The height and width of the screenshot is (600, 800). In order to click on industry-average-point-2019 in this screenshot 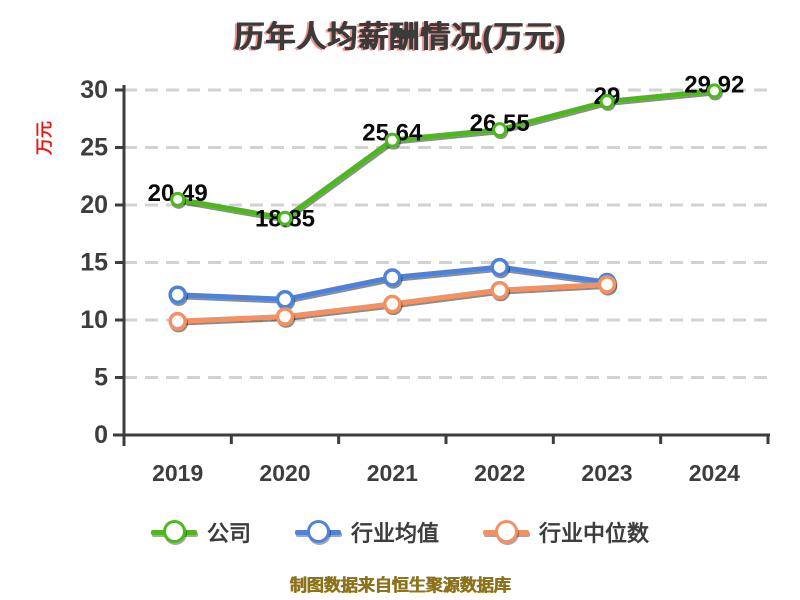, I will do `click(177, 294)`.